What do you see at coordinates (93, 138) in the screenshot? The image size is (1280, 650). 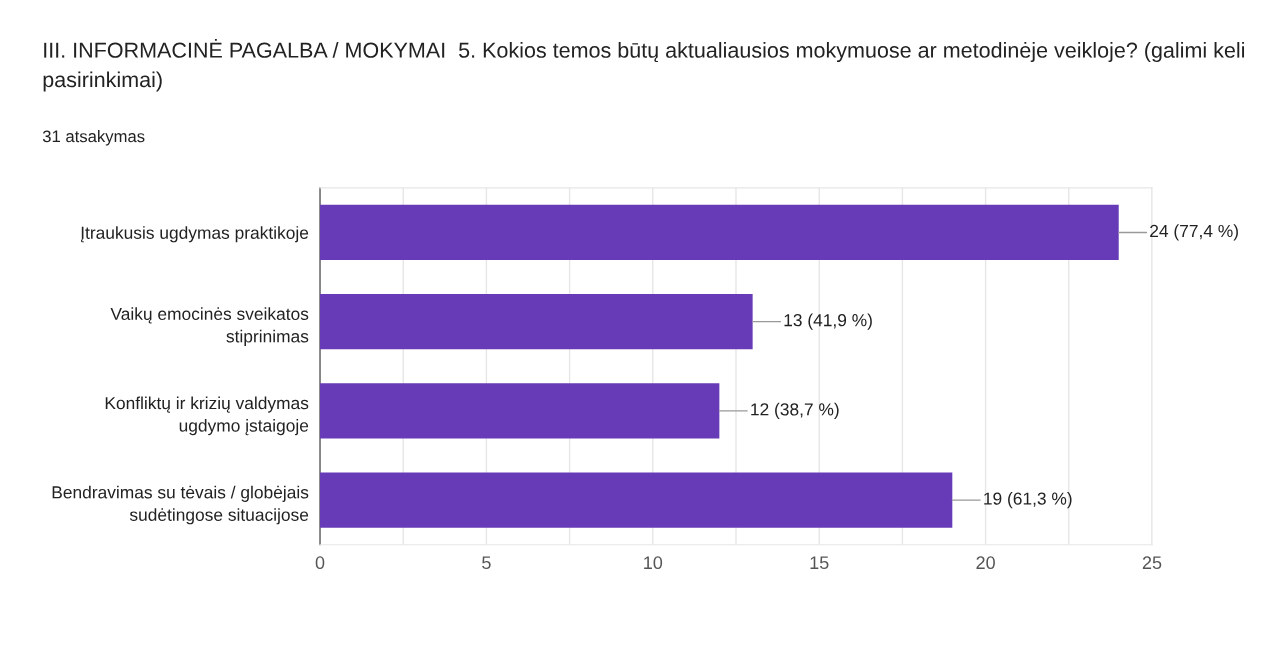 I see `text: 31 atsakymas` at bounding box center [93, 138].